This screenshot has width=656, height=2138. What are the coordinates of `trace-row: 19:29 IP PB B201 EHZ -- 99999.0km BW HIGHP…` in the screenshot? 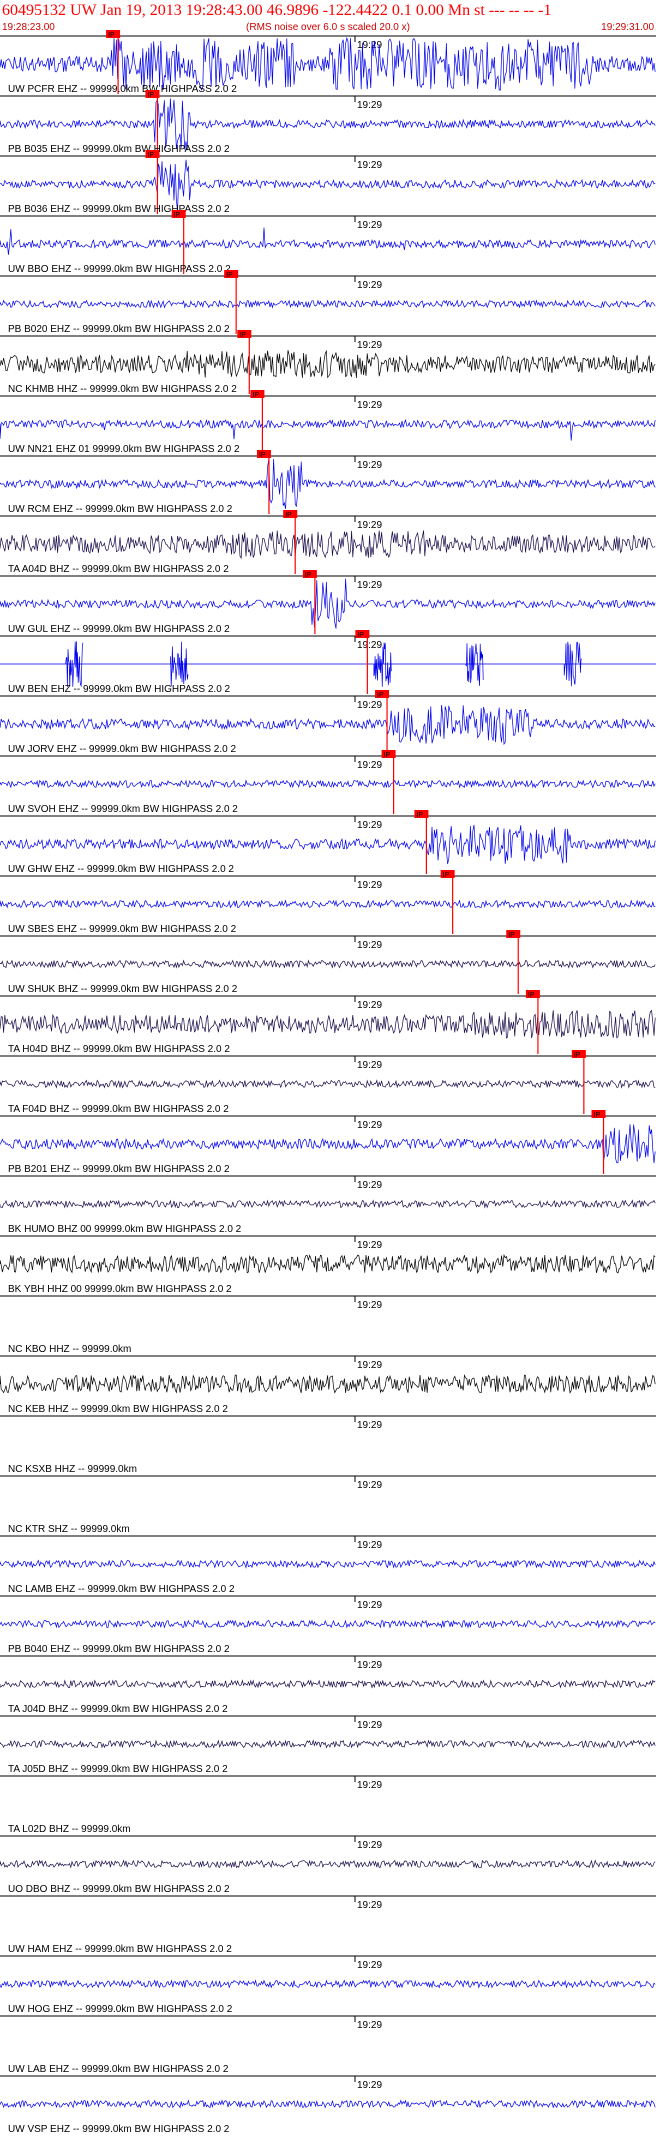 It's located at (328, 1142).